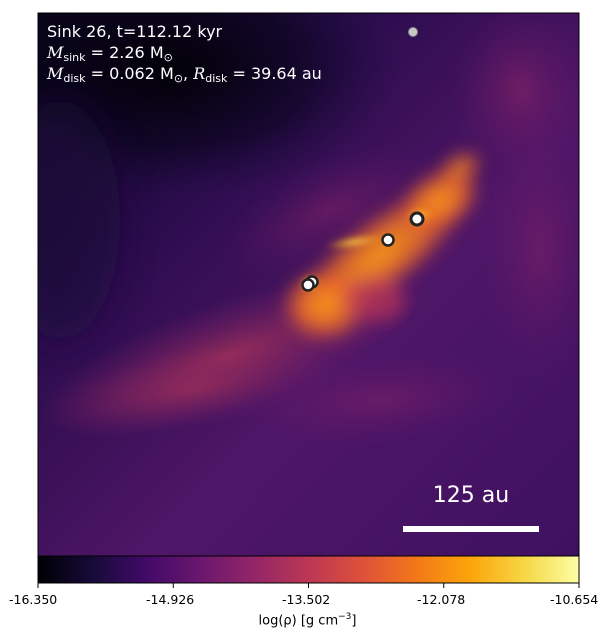 The image size is (615, 644). I want to click on sun-symbol-2: ⊙, so click(178, 78).